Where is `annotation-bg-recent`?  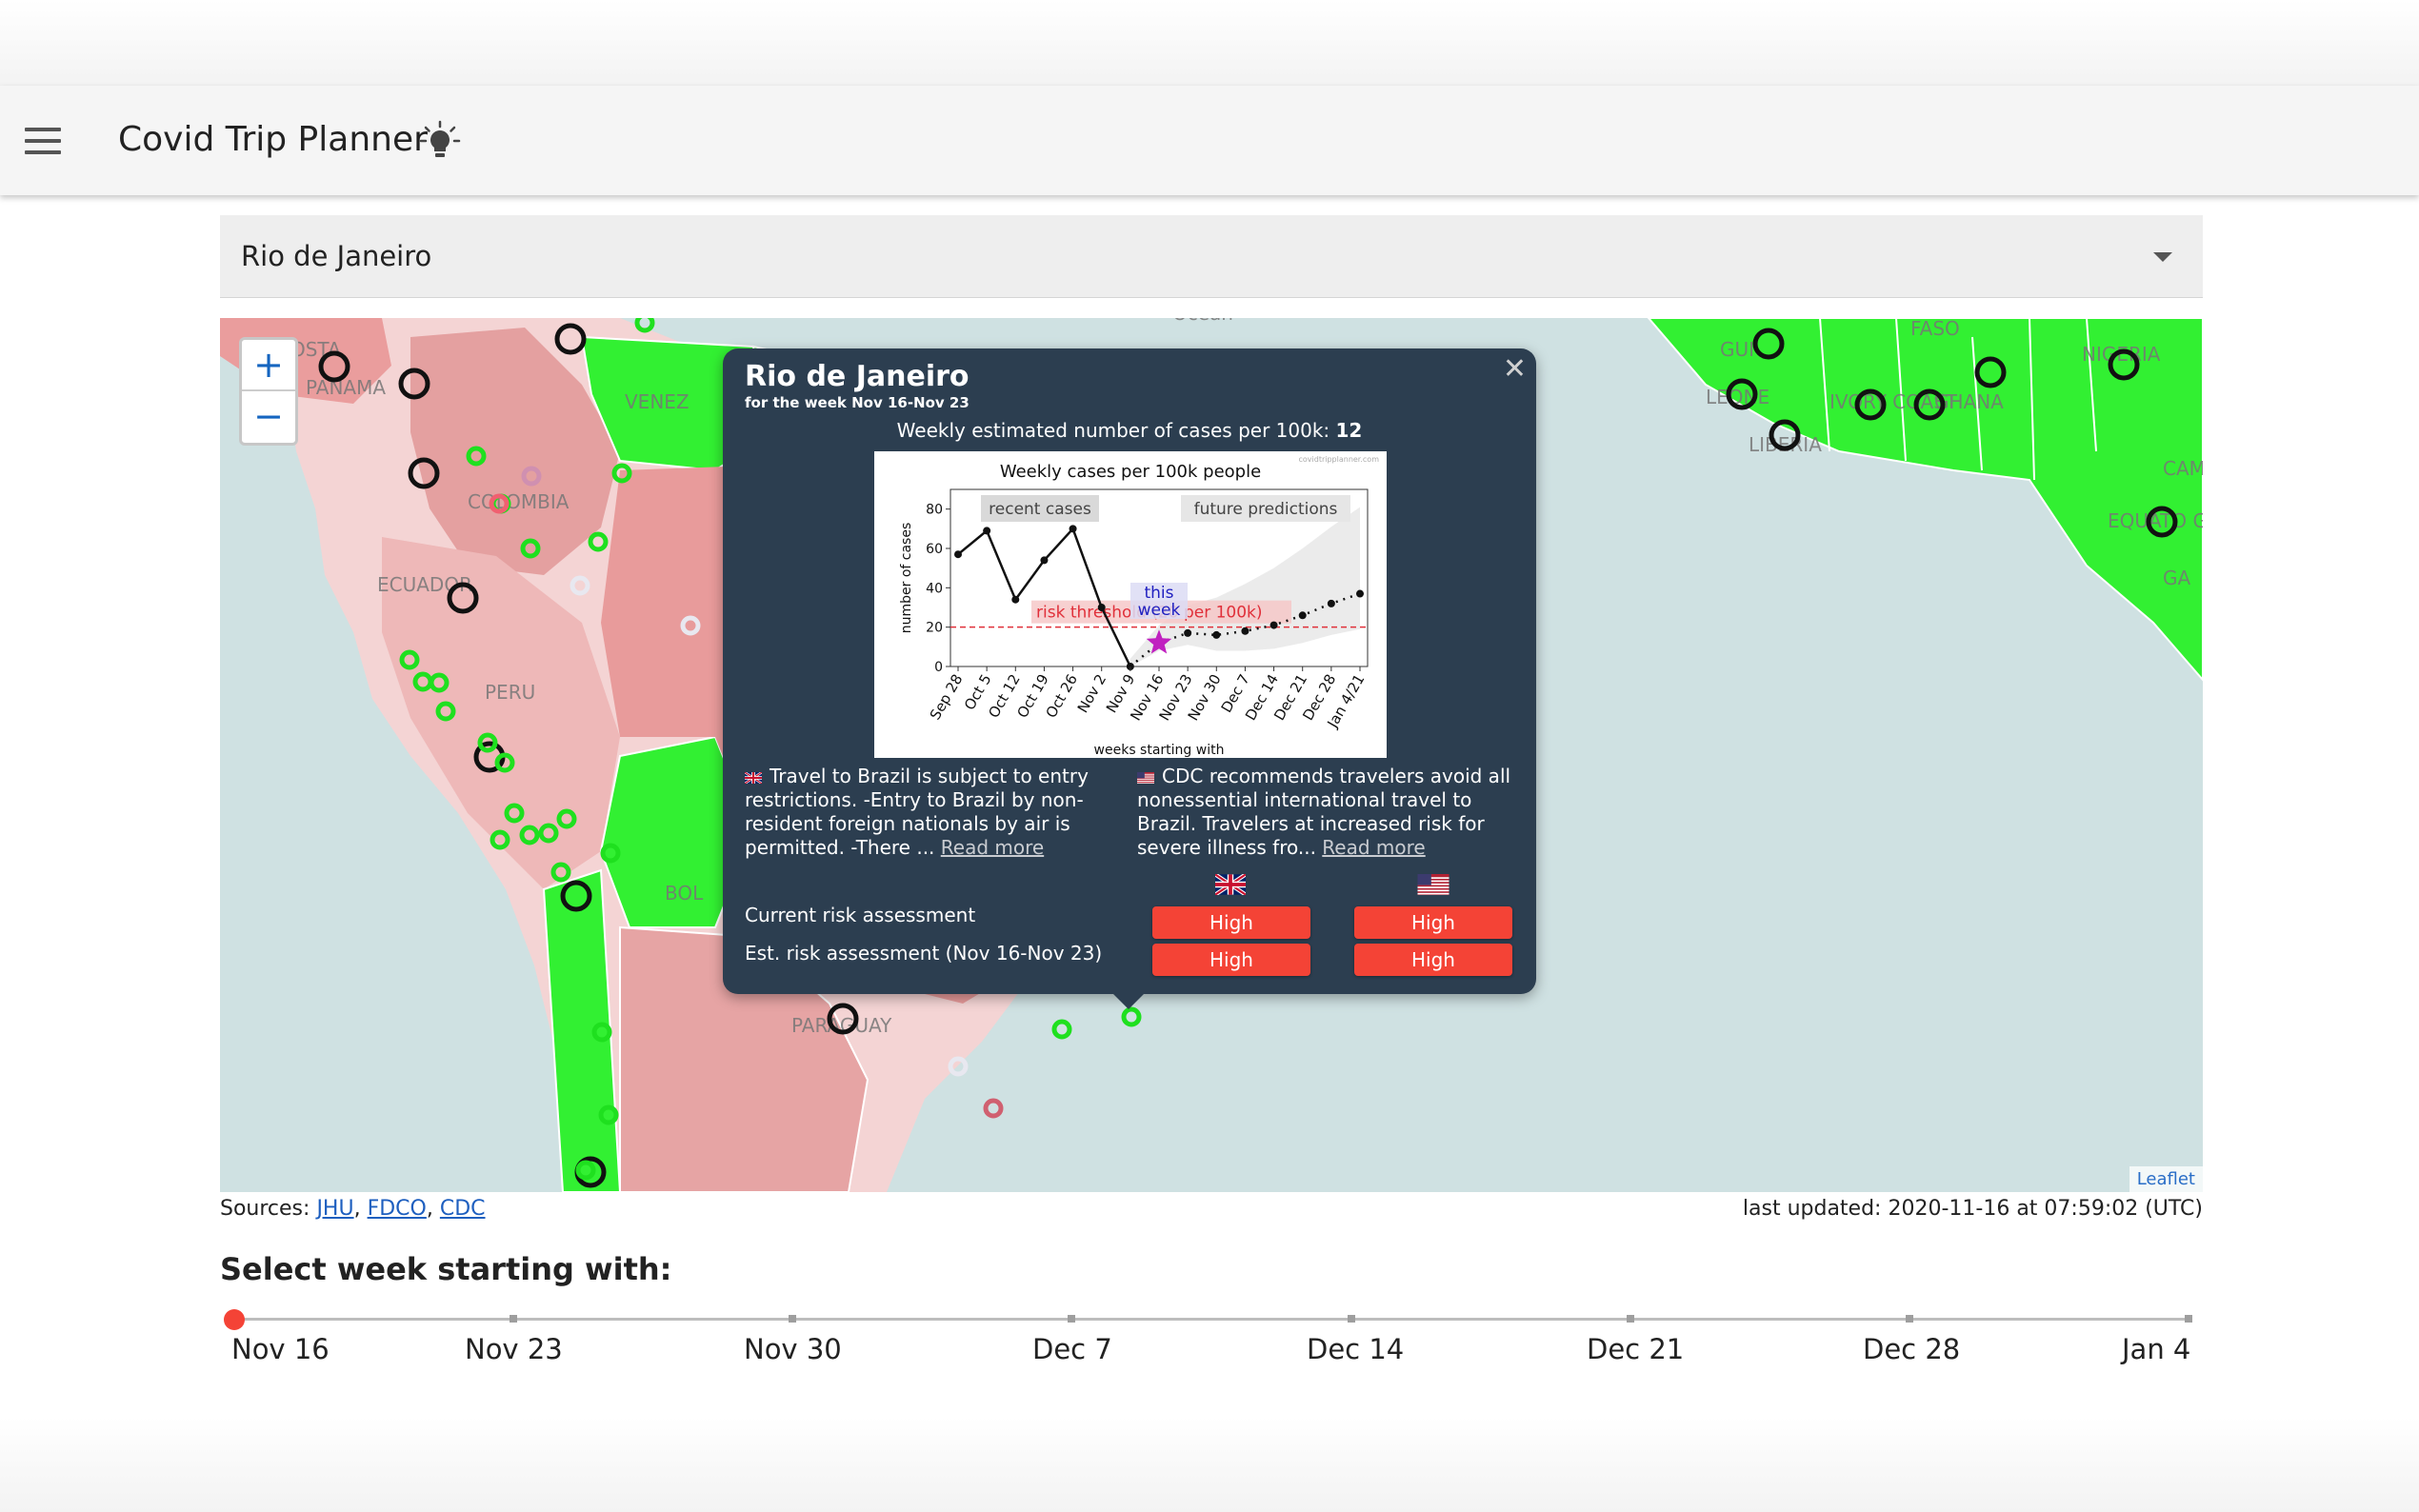
annotation-bg-recent is located at coordinates (1040, 508).